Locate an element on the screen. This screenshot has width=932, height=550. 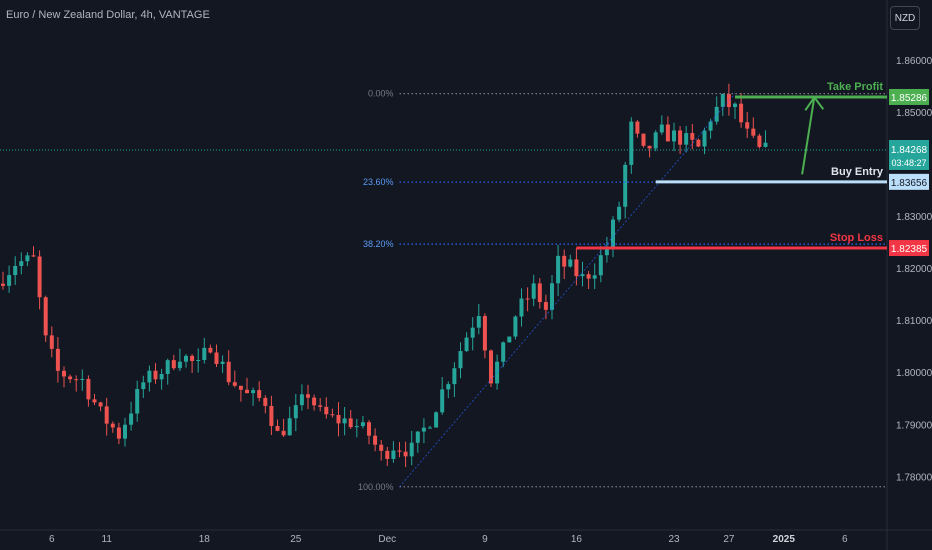
stop-loss-price-badge is located at coordinates (909, 248).